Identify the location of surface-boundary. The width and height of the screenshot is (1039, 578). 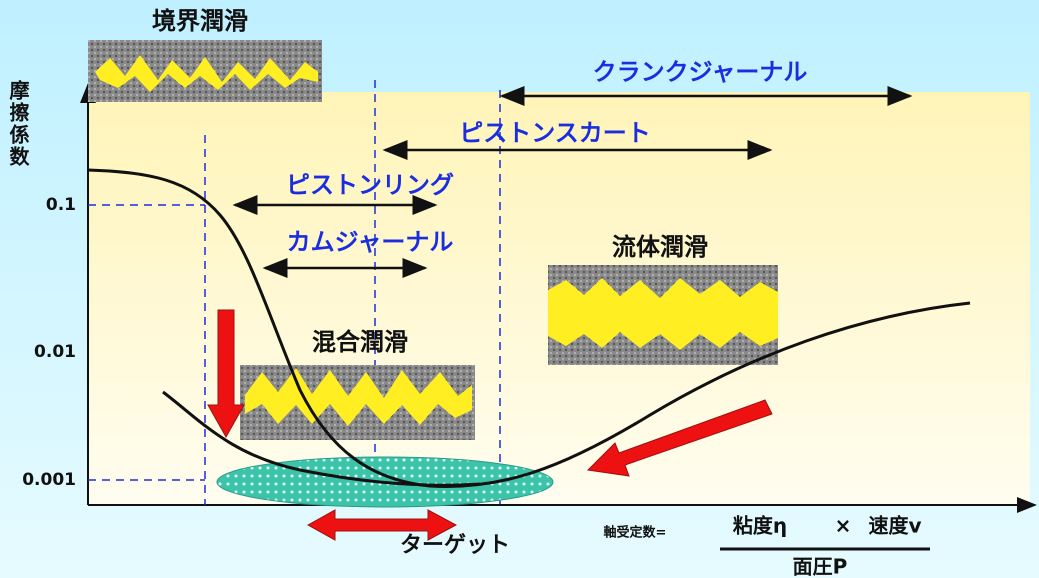
(205, 71).